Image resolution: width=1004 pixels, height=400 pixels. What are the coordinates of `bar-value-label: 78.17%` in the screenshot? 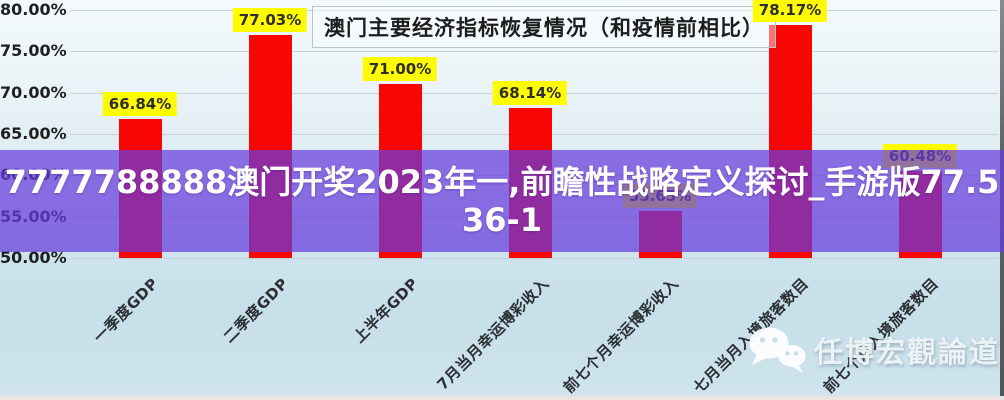 It's located at (790, 11).